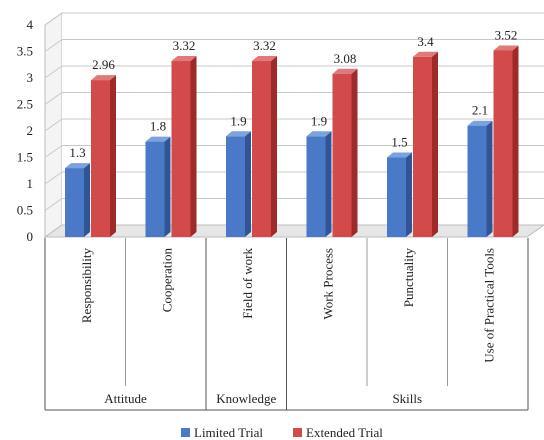  What do you see at coordinates (77, 152) in the screenshot?
I see `data-label: 1.3` at bounding box center [77, 152].